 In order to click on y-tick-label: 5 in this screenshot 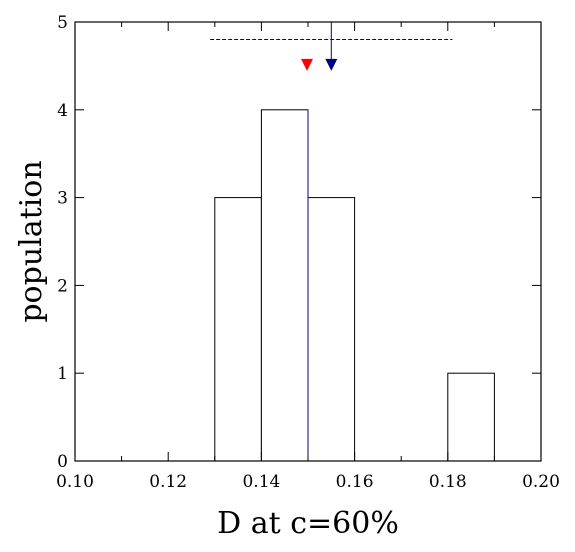, I will do `click(62, 23)`.